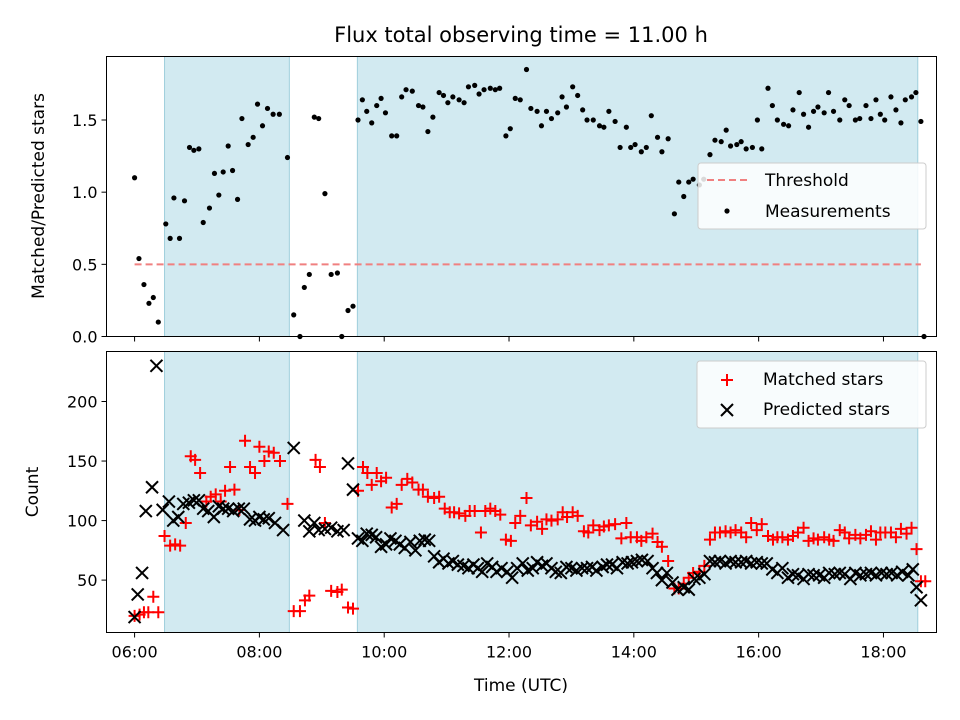 The width and height of the screenshot is (960, 720). I want to click on bottom-x-tick-label-0: 06:00, so click(135, 652).